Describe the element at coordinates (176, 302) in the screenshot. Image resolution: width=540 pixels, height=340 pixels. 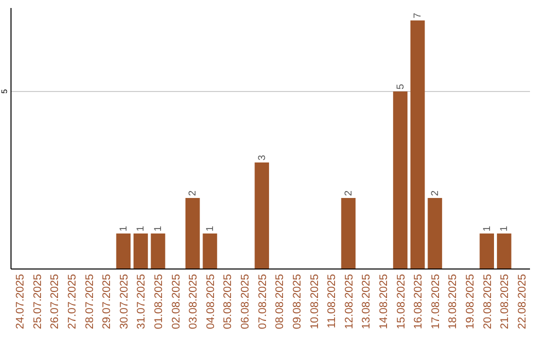
I see `x-tick-label: 02.08.2025` at that location.